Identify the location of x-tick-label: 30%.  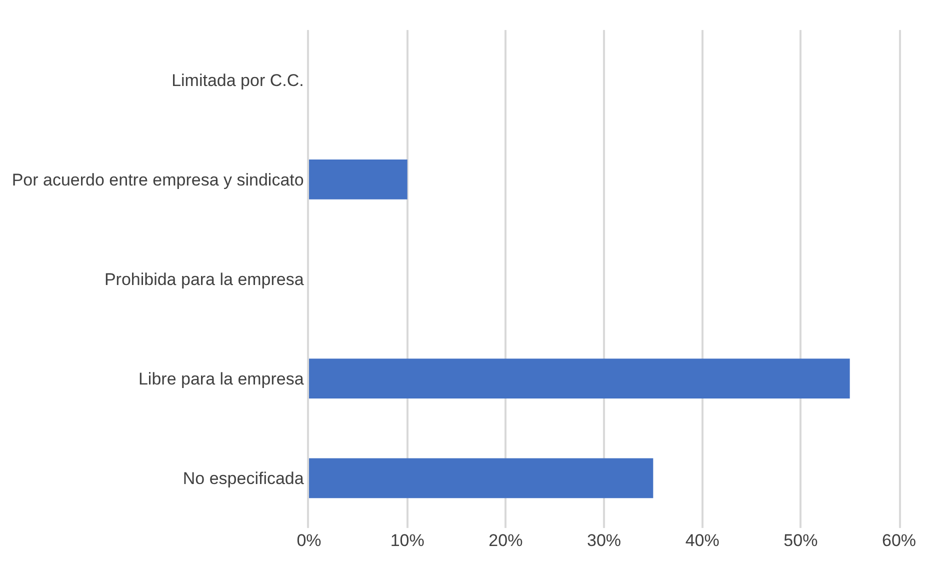
(604, 540).